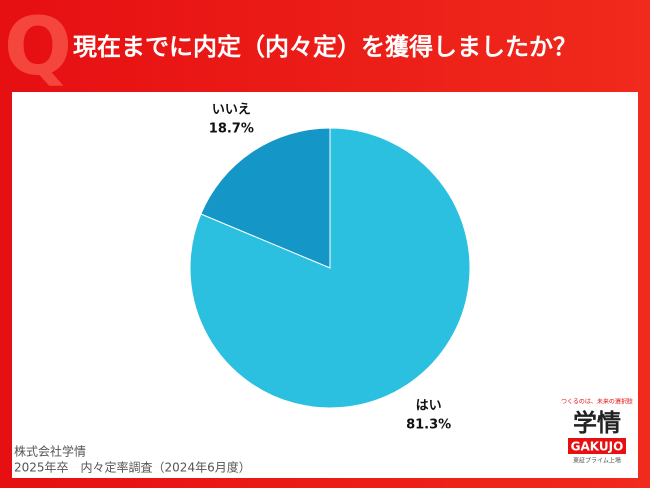  I want to click on logo-listing: 東証プライム上場, so click(597, 461).